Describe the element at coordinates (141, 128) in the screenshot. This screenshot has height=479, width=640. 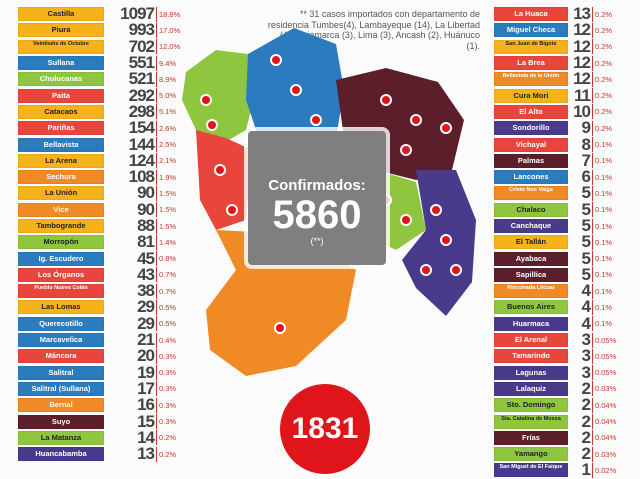
I see `district-count: 154` at that location.